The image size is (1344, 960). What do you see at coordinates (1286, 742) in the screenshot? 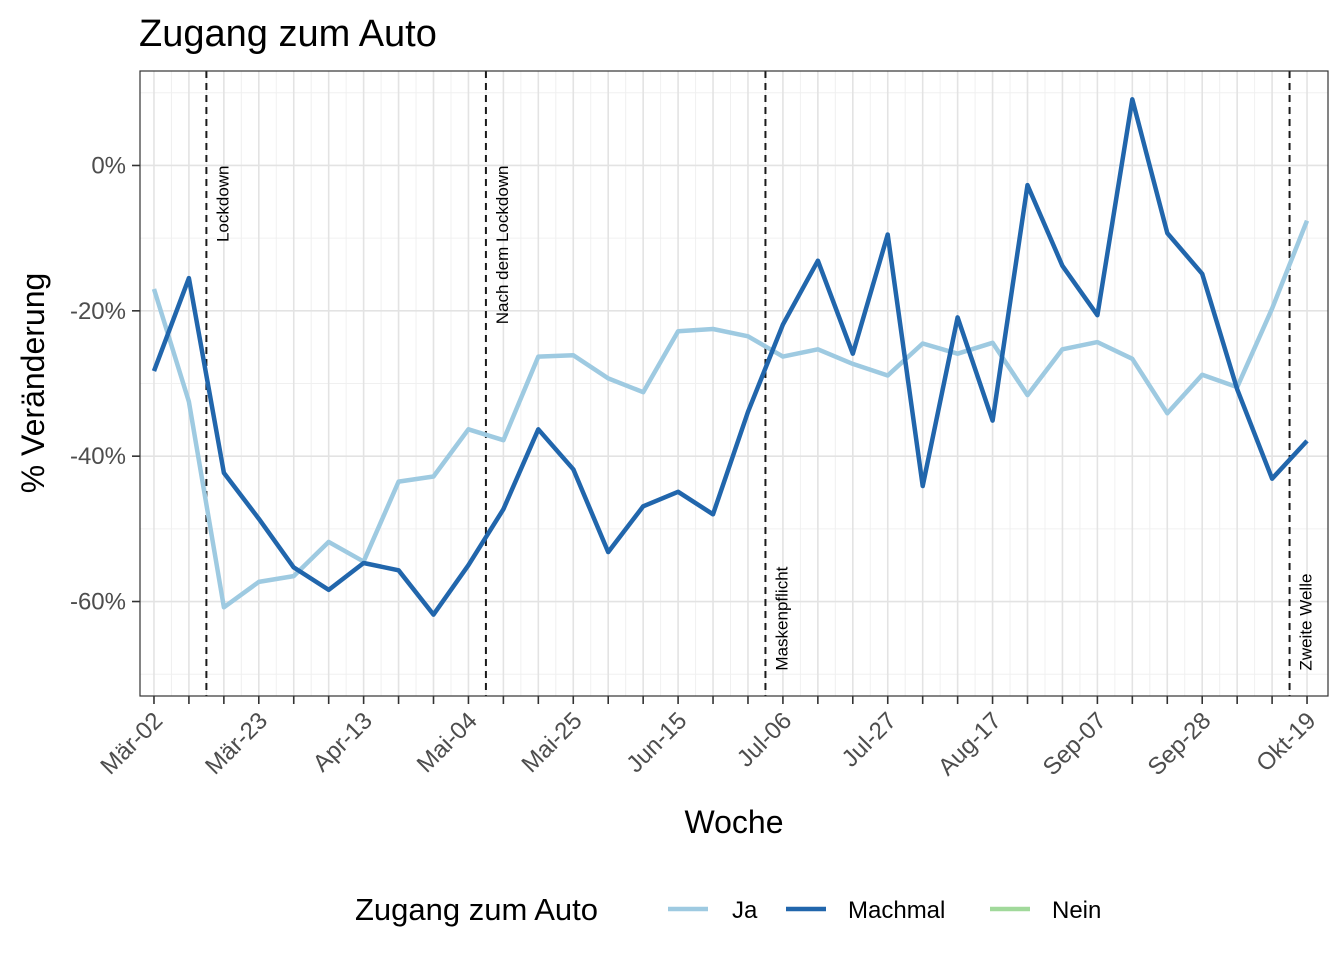
I see `x-tick-label: Okt-19` at bounding box center [1286, 742].